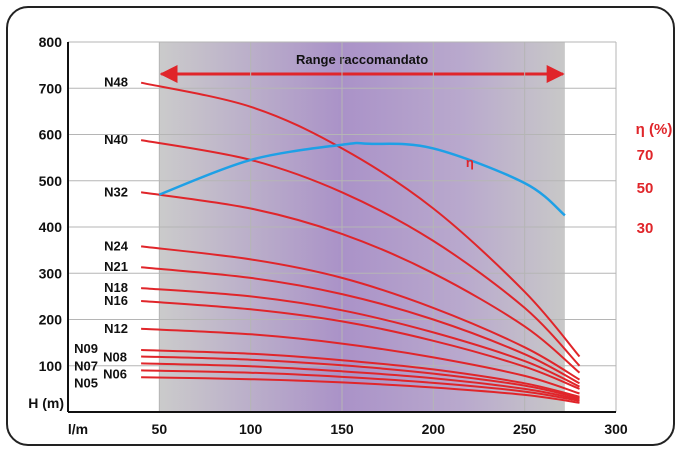 The height and width of the screenshot is (454, 683). I want to click on curve-label-n32: N32, so click(116, 191).